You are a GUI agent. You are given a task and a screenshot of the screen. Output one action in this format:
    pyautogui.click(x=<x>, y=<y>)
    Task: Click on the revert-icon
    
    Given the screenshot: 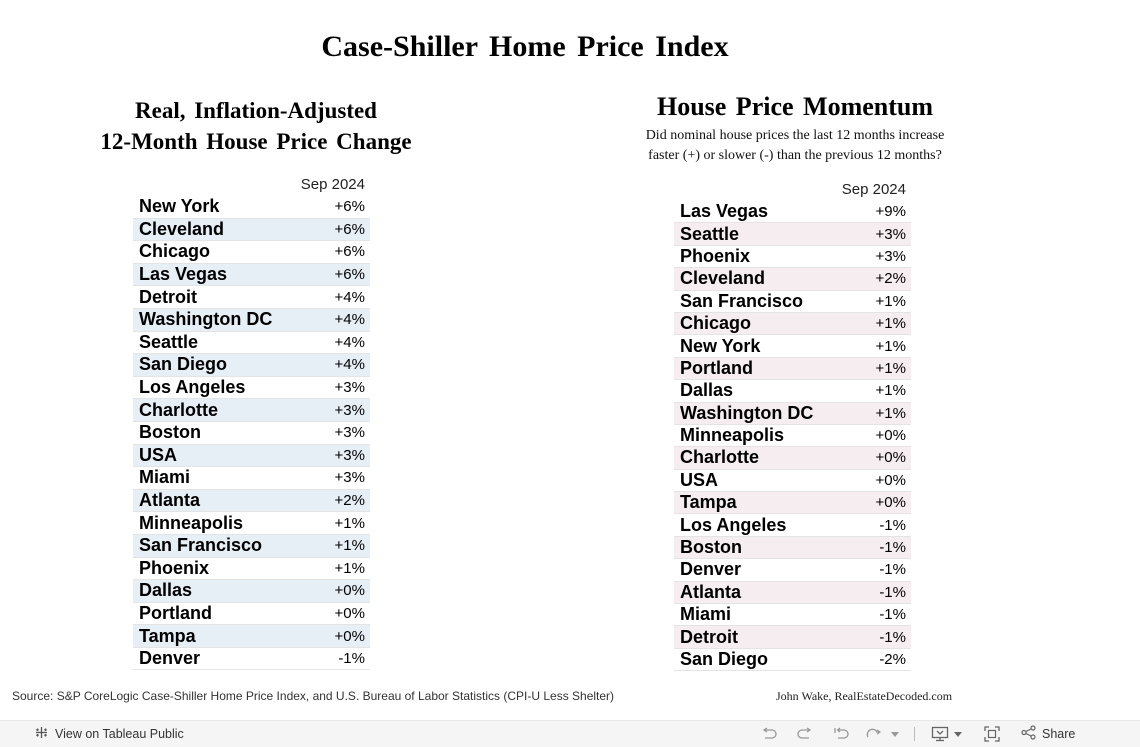 What is the action you would take?
    pyautogui.click(x=841, y=734)
    